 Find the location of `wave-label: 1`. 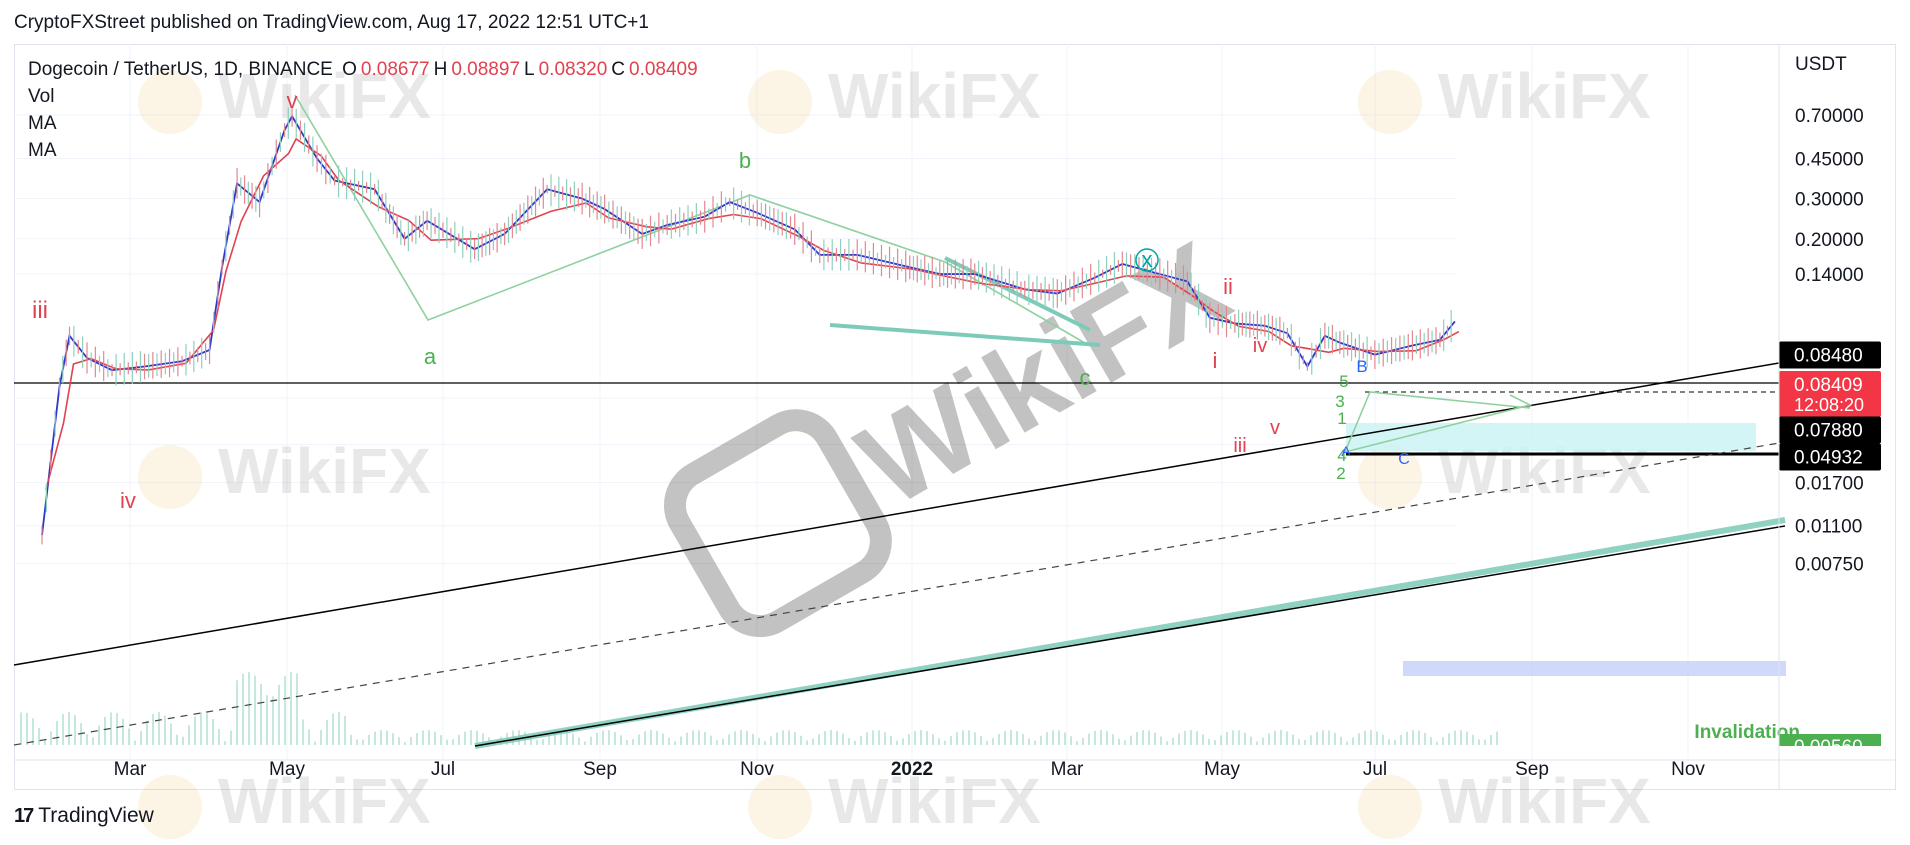

wave-label: 1 is located at coordinates (1341, 418).